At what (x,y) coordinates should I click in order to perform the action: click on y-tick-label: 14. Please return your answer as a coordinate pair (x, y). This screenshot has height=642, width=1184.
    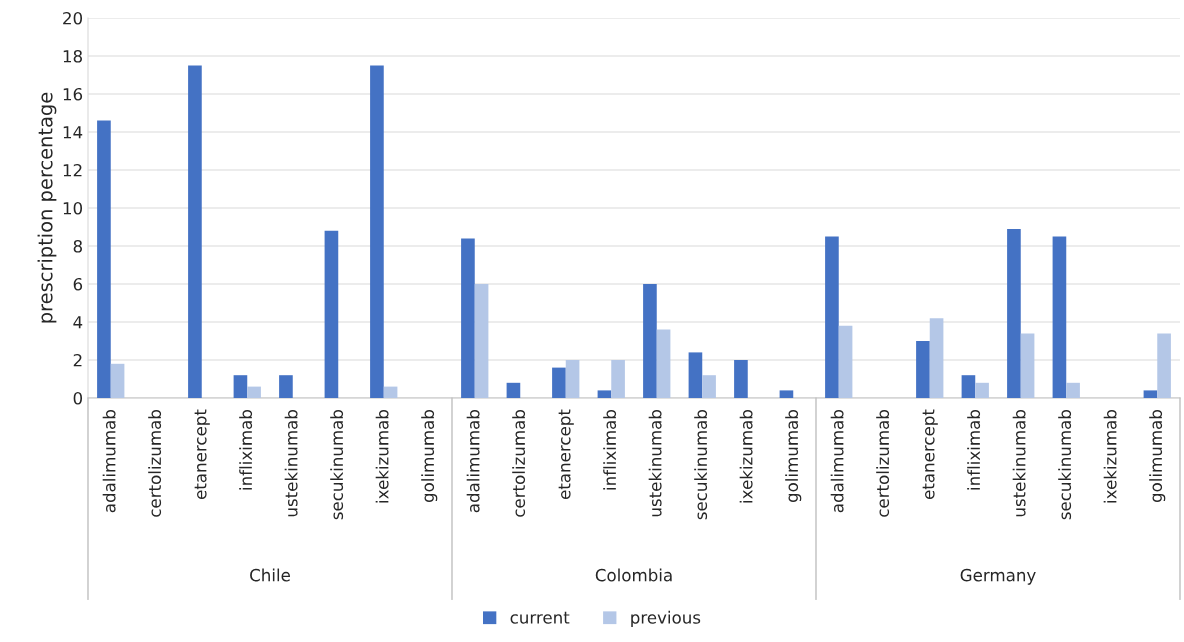
    Looking at the image, I should click on (73, 132).